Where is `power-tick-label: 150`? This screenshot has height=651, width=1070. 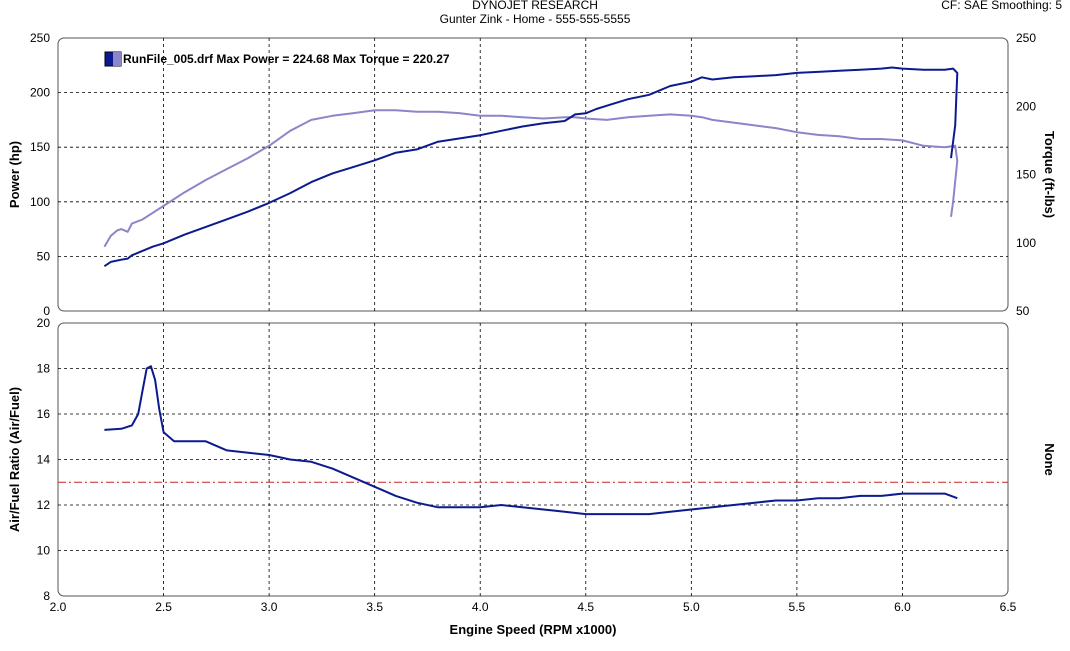
power-tick-label: 150 is located at coordinates (40, 147).